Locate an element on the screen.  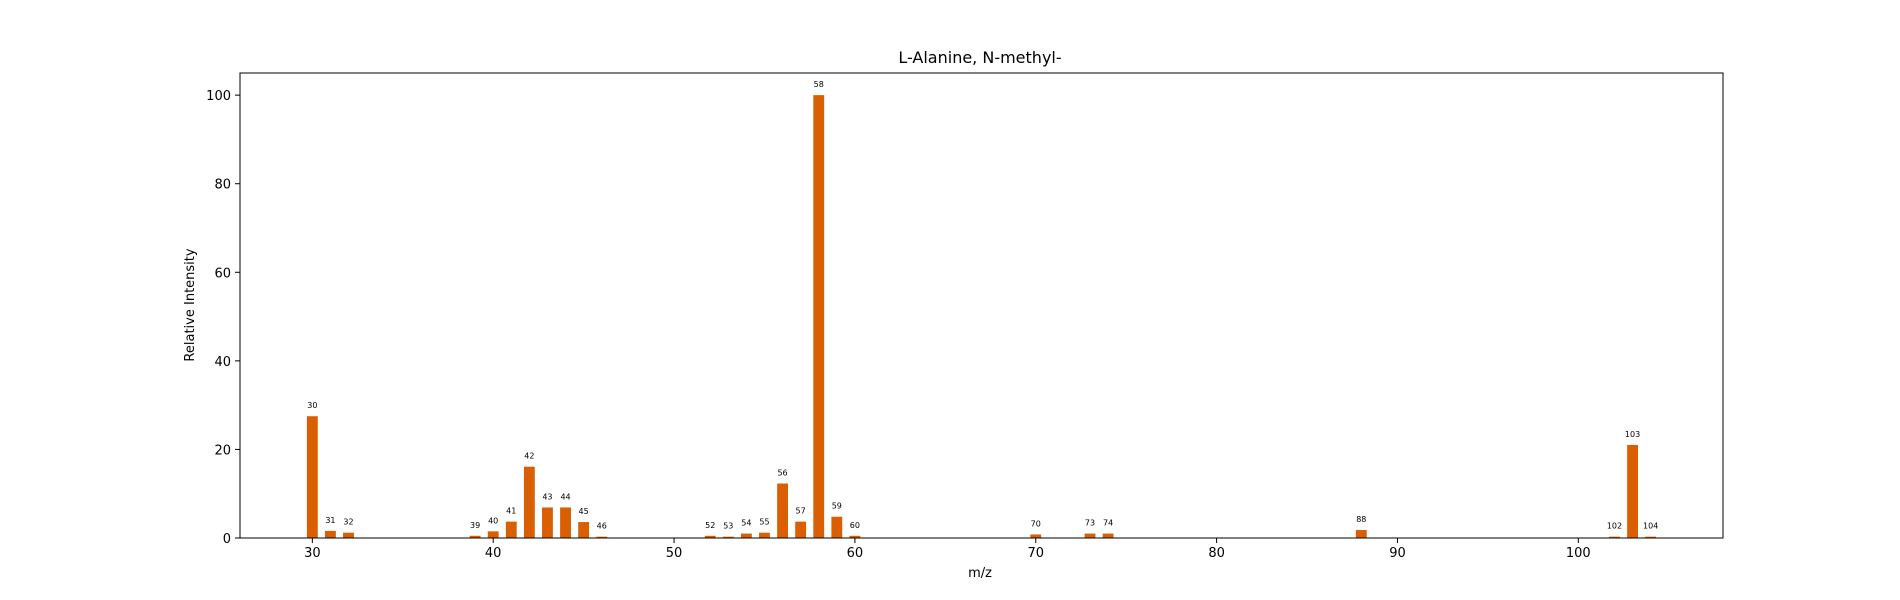
bar-value-label: 41 is located at coordinates (511, 511).